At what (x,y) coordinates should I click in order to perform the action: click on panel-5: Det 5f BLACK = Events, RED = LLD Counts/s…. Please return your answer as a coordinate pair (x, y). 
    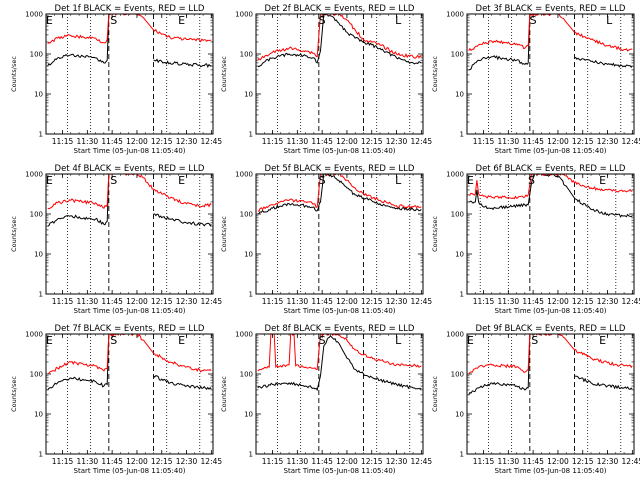
    Looking at the image, I should click on (326, 239).